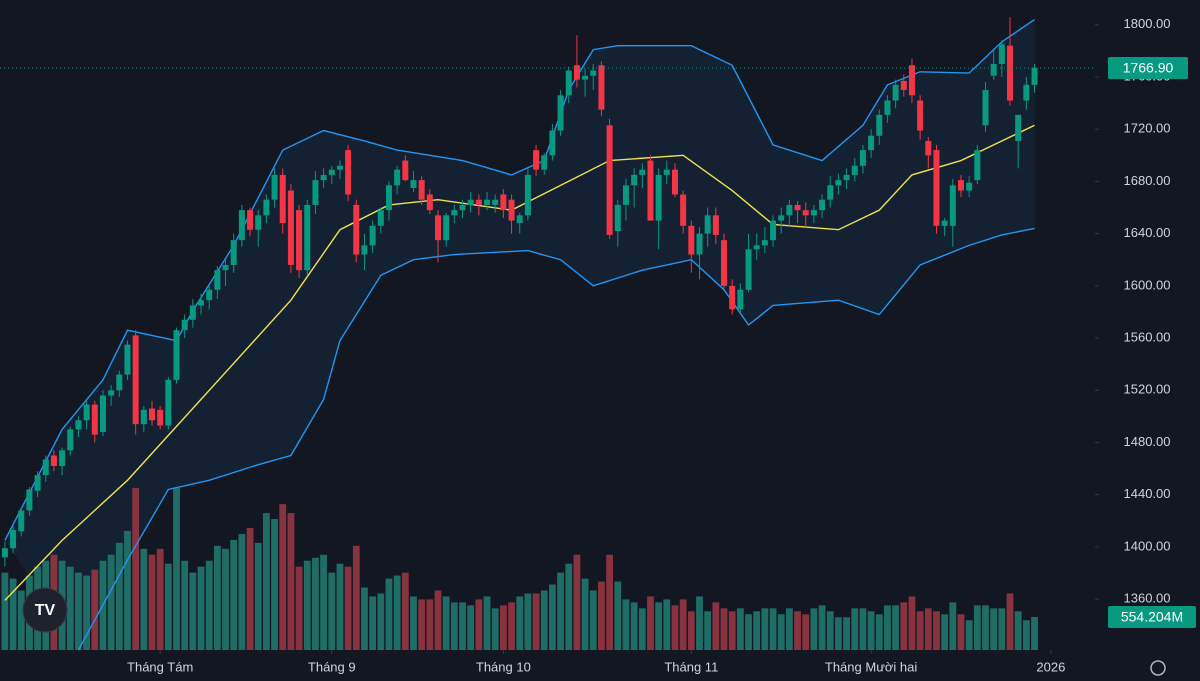 The height and width of the screenshot is (681, 1200). I want to click on settings-icon, so click(1158, 668).